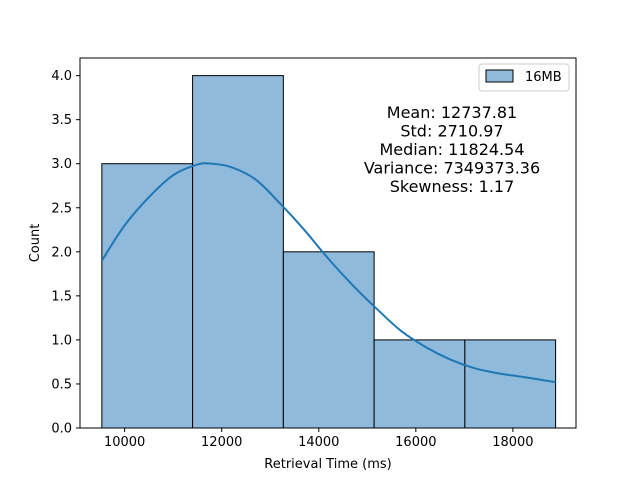 Image resolution: width=640 pixels, height=480 pixels. Describe the element at coordinates (61, 340) in the screenshot. I see `y-tick-label: 1.0` at that location.